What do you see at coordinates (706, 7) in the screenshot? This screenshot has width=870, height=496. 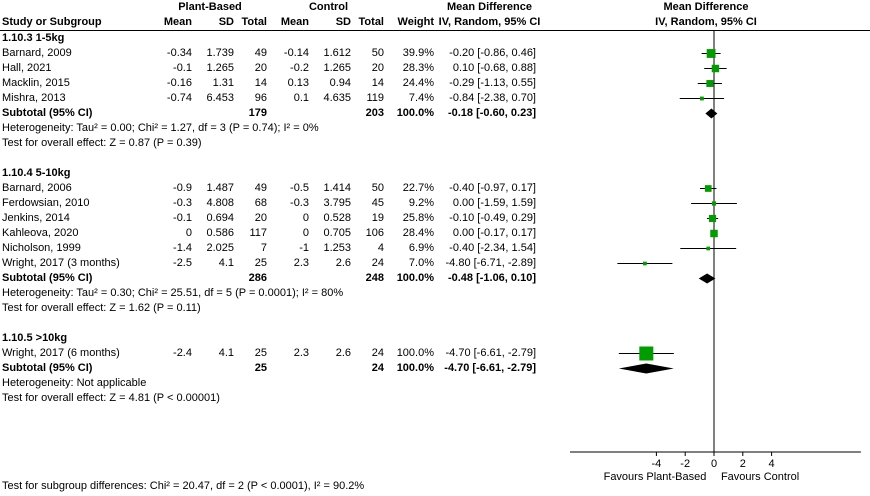 I see `md-plot-column-header: Mean Difference` at bounding box center [706, 7].